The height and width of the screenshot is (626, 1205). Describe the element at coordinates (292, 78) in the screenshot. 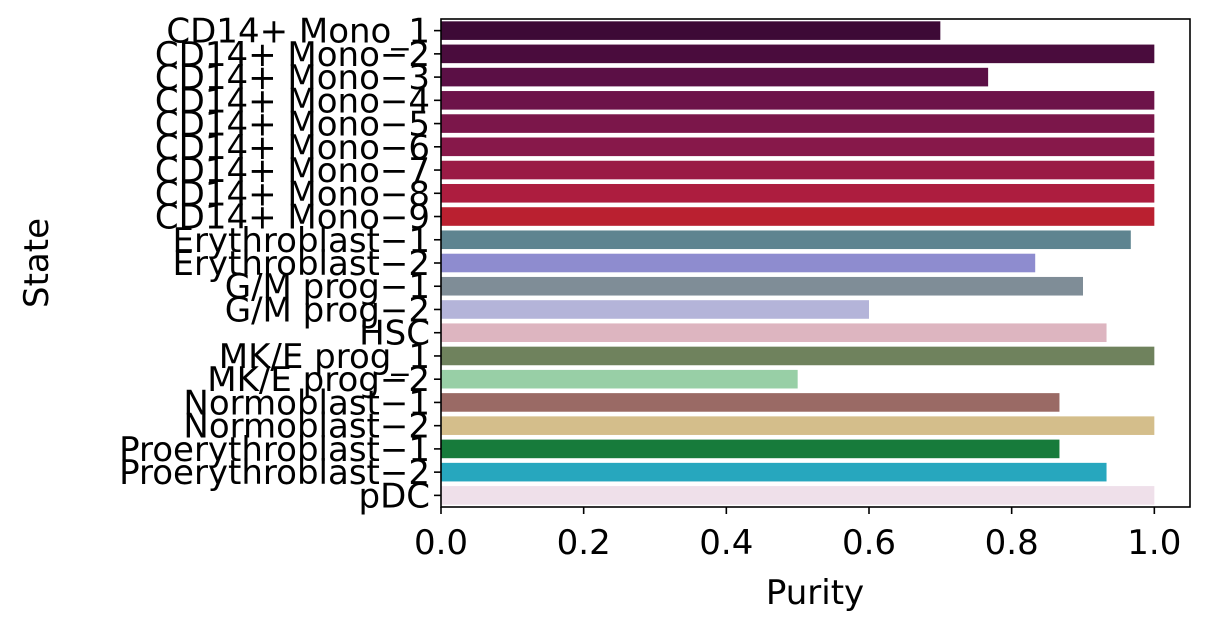

I see `y-tick-label: CD14+ Mono−3` at that location.